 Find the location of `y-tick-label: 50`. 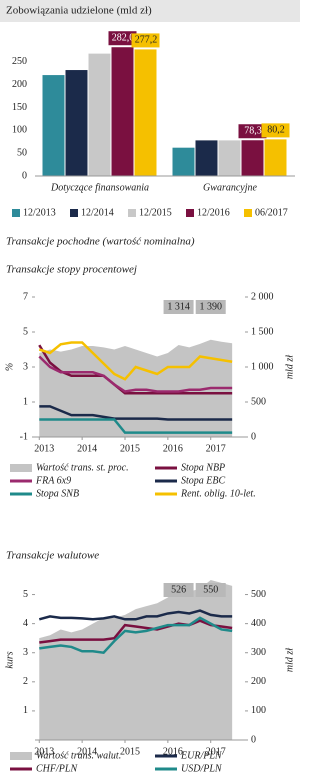

y-tick-label: 50 is located at coordinates (22, 152).